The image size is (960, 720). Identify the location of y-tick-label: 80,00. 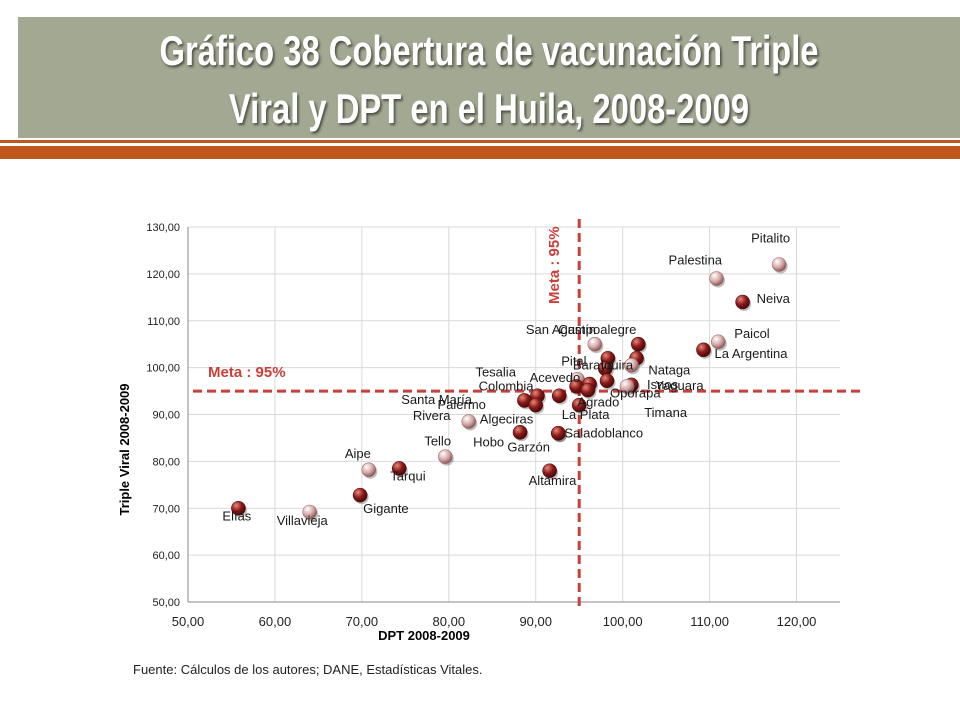
(166, 462).